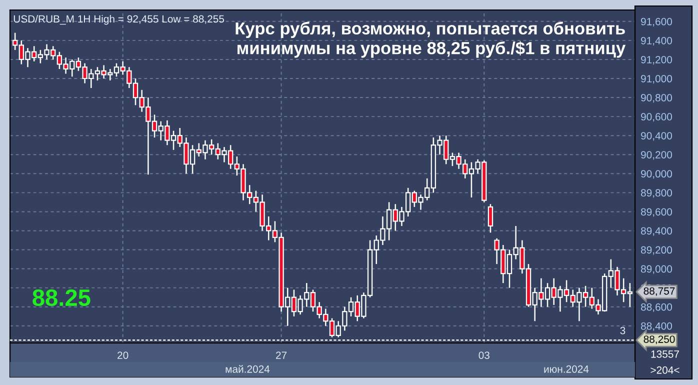  I want to click on y-tick-label: 91,400, so click(656, 41).